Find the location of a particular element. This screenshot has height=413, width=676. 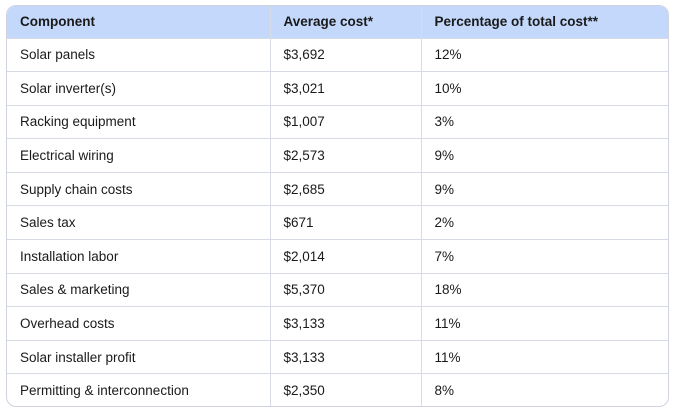

table-row: Installation labor $2,014 7% is located at coordinates (337, 256).